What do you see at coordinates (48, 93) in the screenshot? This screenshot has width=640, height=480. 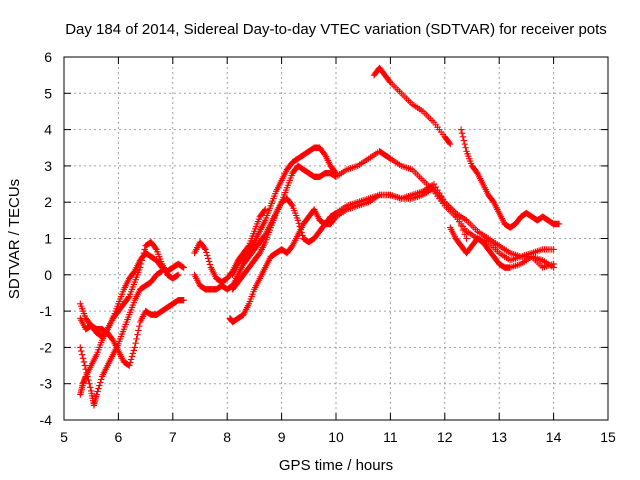 I see `y-tick-label: 5` at bounding box center [48, 93].